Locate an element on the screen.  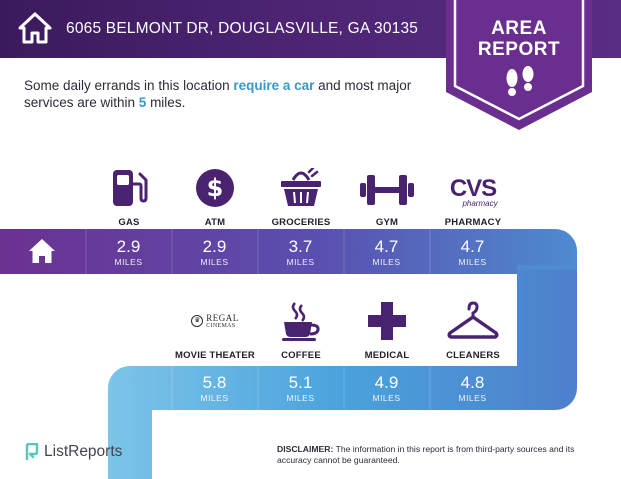
dollar-icon: $ is located at coordinates (215, 188).